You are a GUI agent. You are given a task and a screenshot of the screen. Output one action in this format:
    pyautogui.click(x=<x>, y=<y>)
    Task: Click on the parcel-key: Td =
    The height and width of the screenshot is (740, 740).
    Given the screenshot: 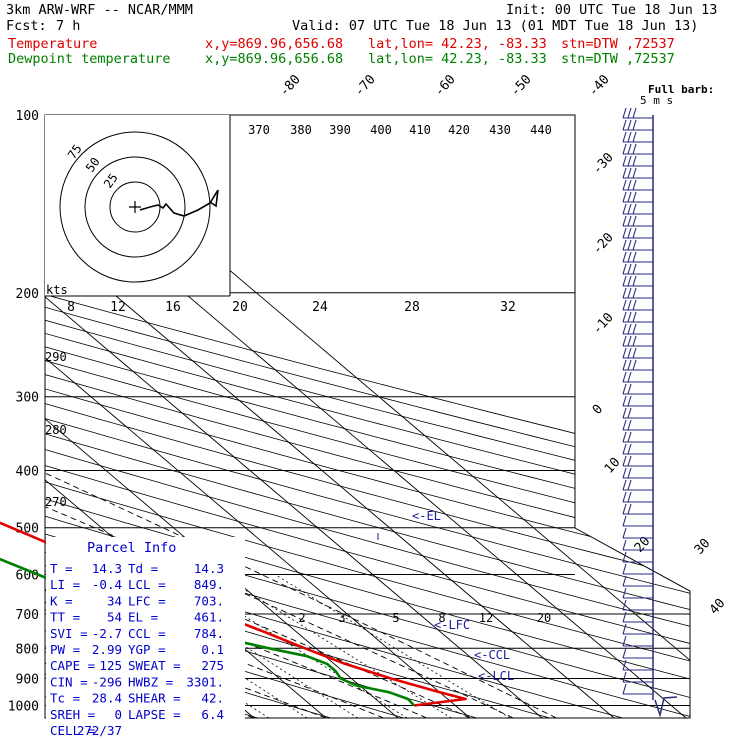 What is the action you would take?
    pyautogui.click(x=143, y=568)
    